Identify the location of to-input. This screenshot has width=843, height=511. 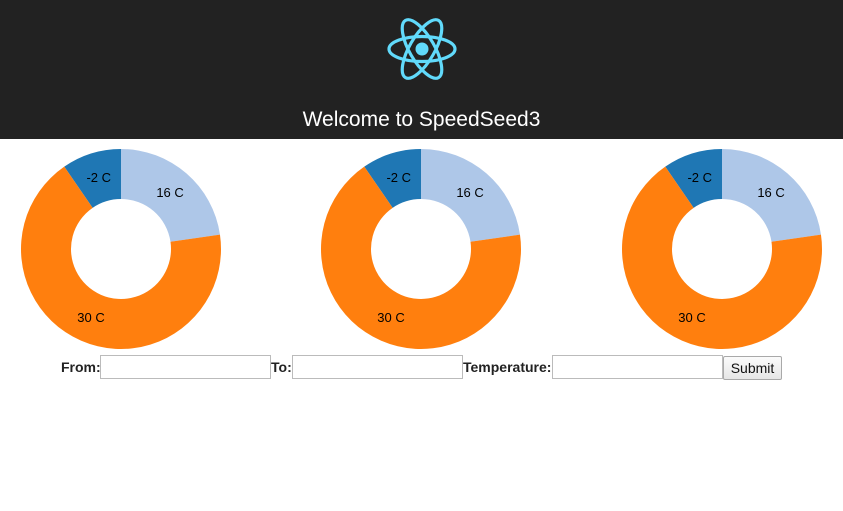
(377, 367).